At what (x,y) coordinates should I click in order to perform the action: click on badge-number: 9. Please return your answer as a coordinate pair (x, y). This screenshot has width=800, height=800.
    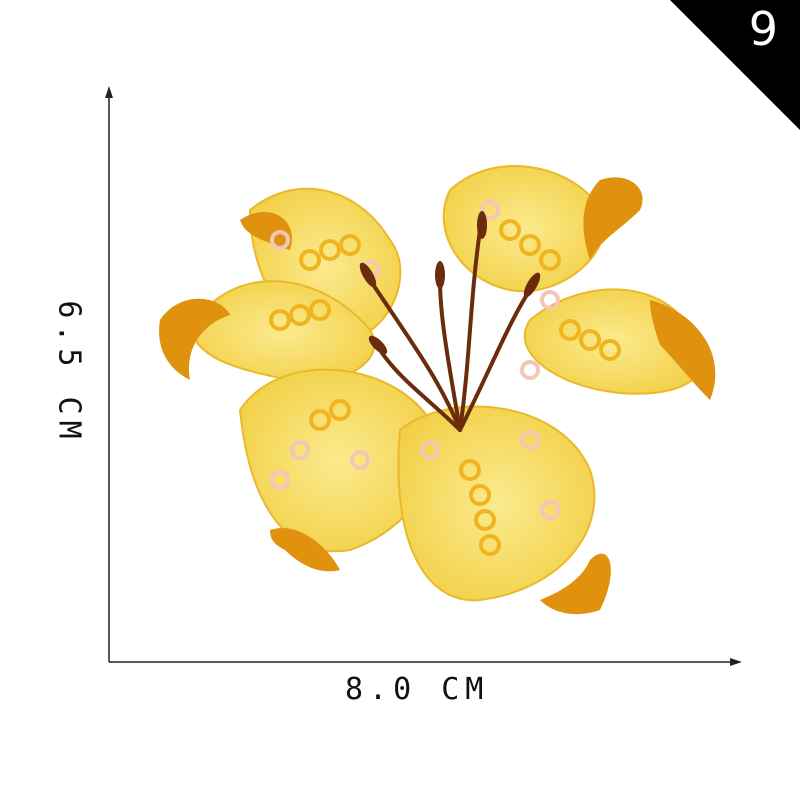
    Looking at the image, I should click on (763, 29).